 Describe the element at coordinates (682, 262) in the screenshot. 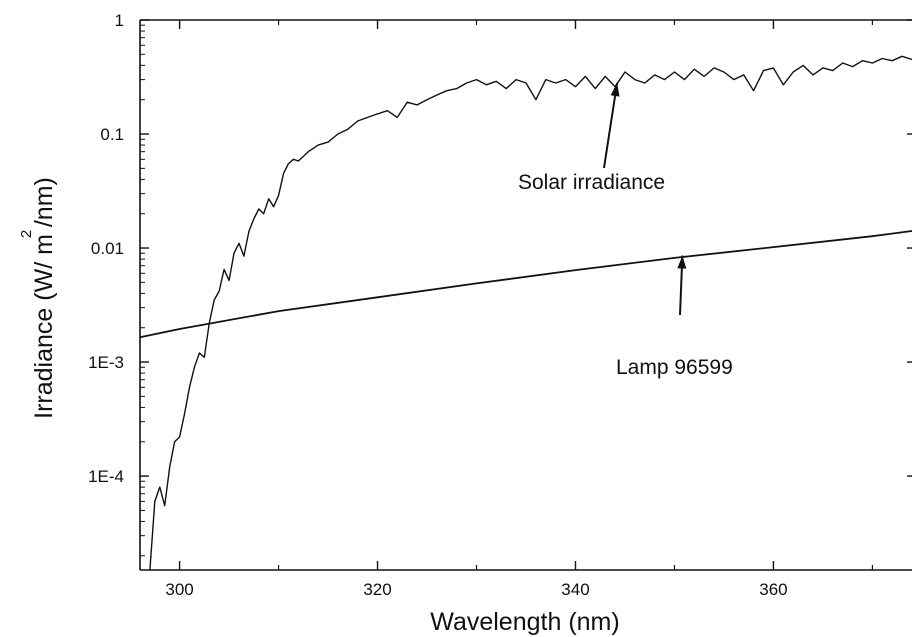

I see `lamp-arrow-head` at that location.